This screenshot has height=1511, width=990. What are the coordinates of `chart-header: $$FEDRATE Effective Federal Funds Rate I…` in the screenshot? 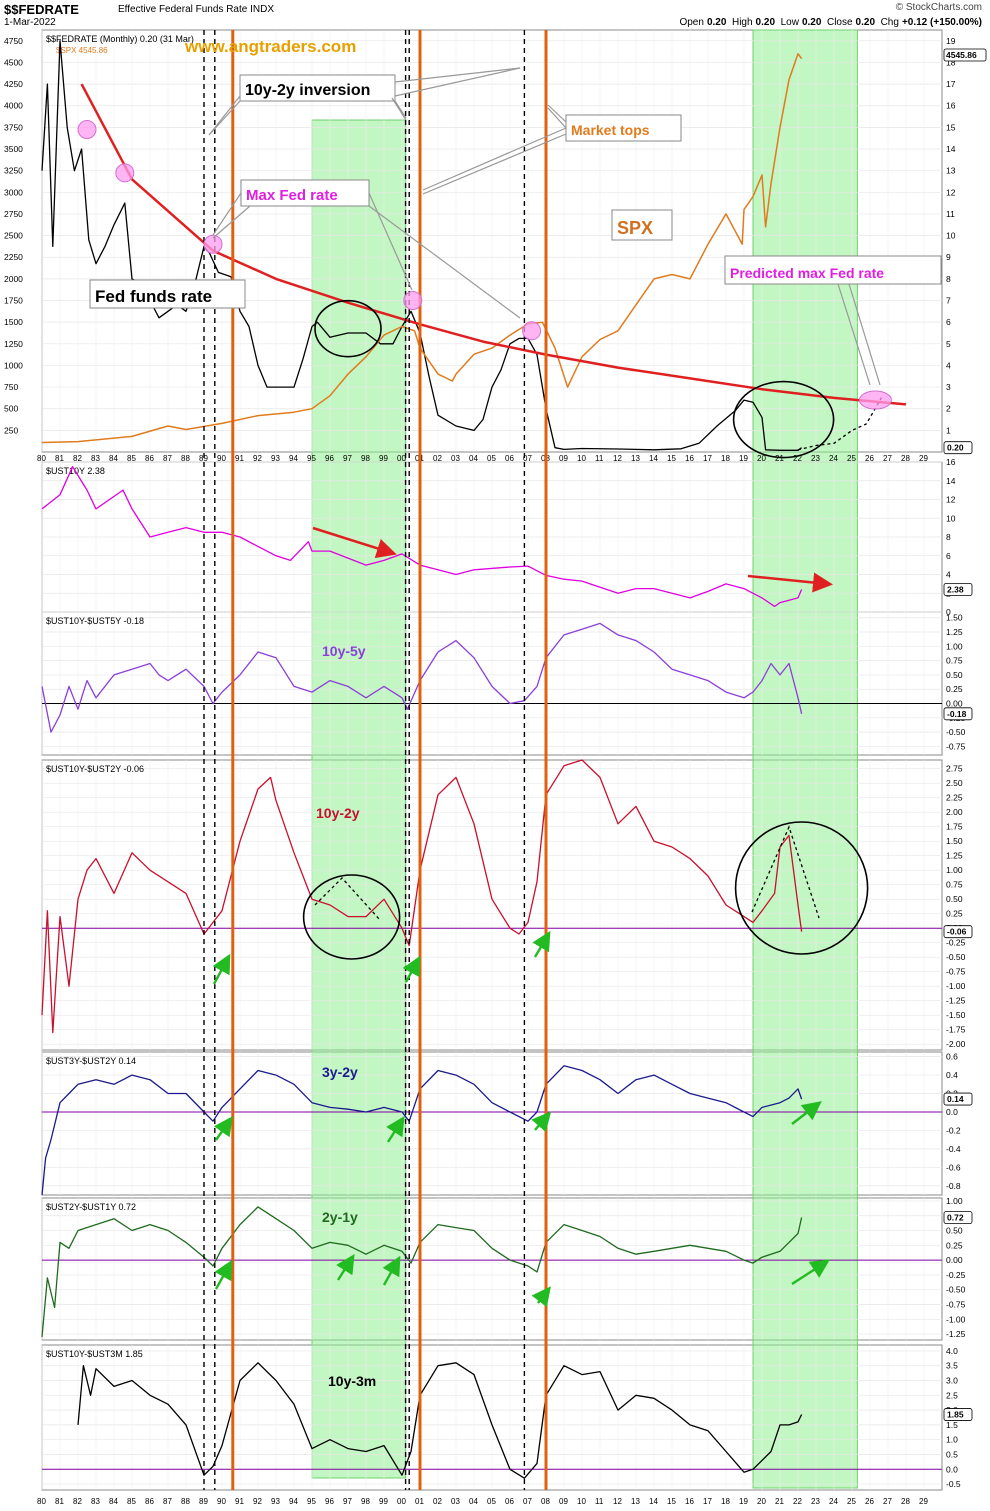 It's located at (495, 15).